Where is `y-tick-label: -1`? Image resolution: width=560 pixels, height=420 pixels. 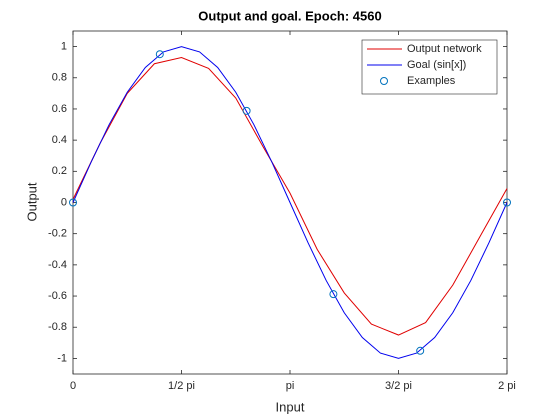 y-tick-label: -1 is located at coordinates (62, 358).